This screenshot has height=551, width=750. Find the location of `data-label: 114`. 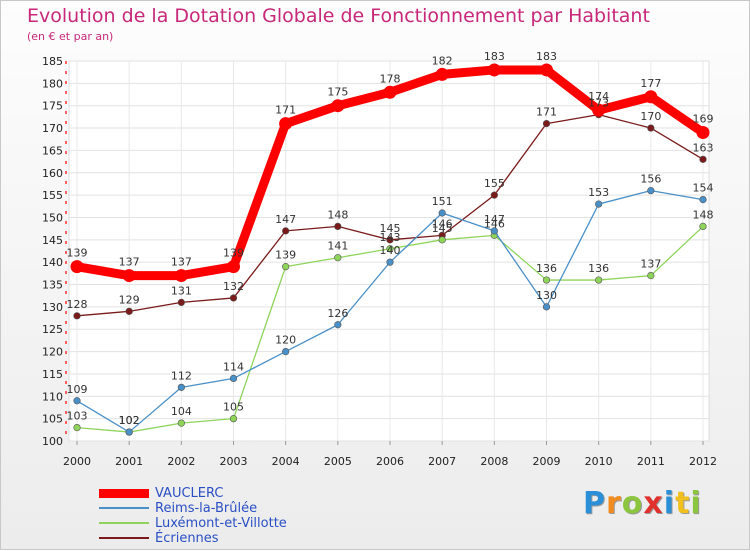

data-label: 114 is located at coordinates (233, 366).